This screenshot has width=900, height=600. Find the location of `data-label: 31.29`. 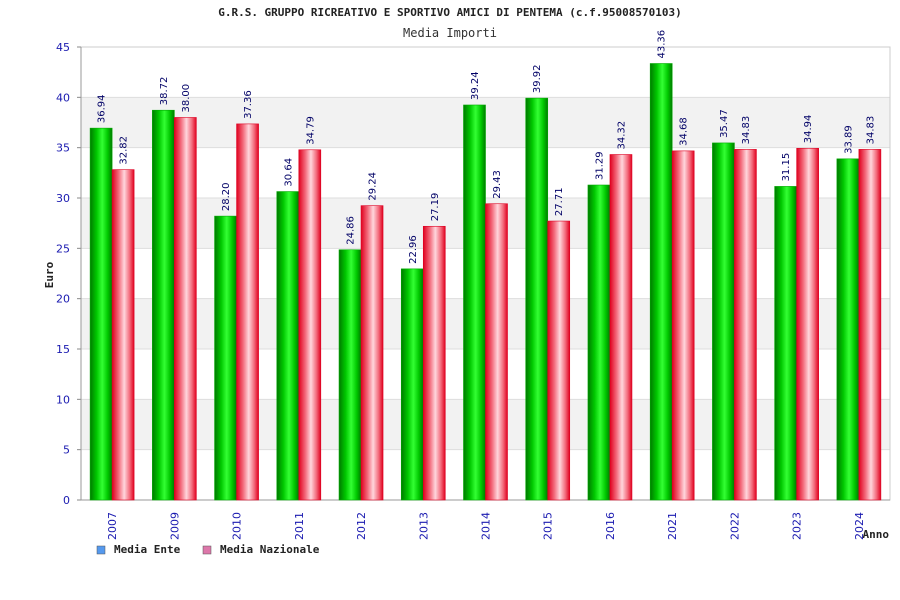

data-label: 31.29 is located at coordinates (599, 165).